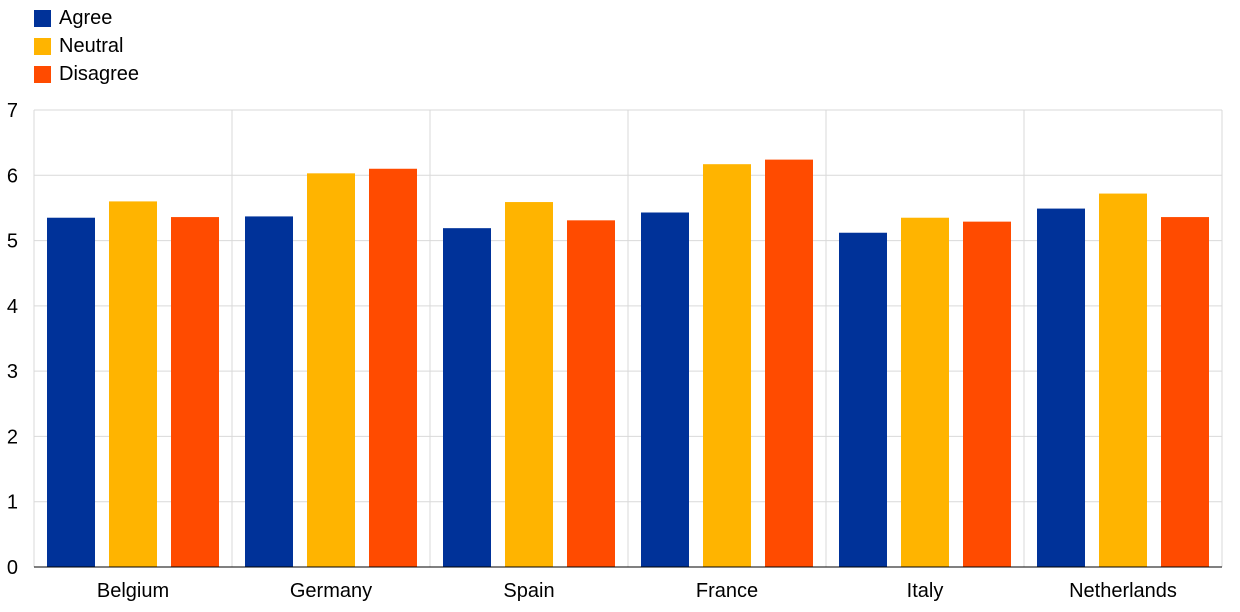  Describe the element at coordinates (331, 591) in the screenshot. I see `x-tick-label: Germany` at that location.